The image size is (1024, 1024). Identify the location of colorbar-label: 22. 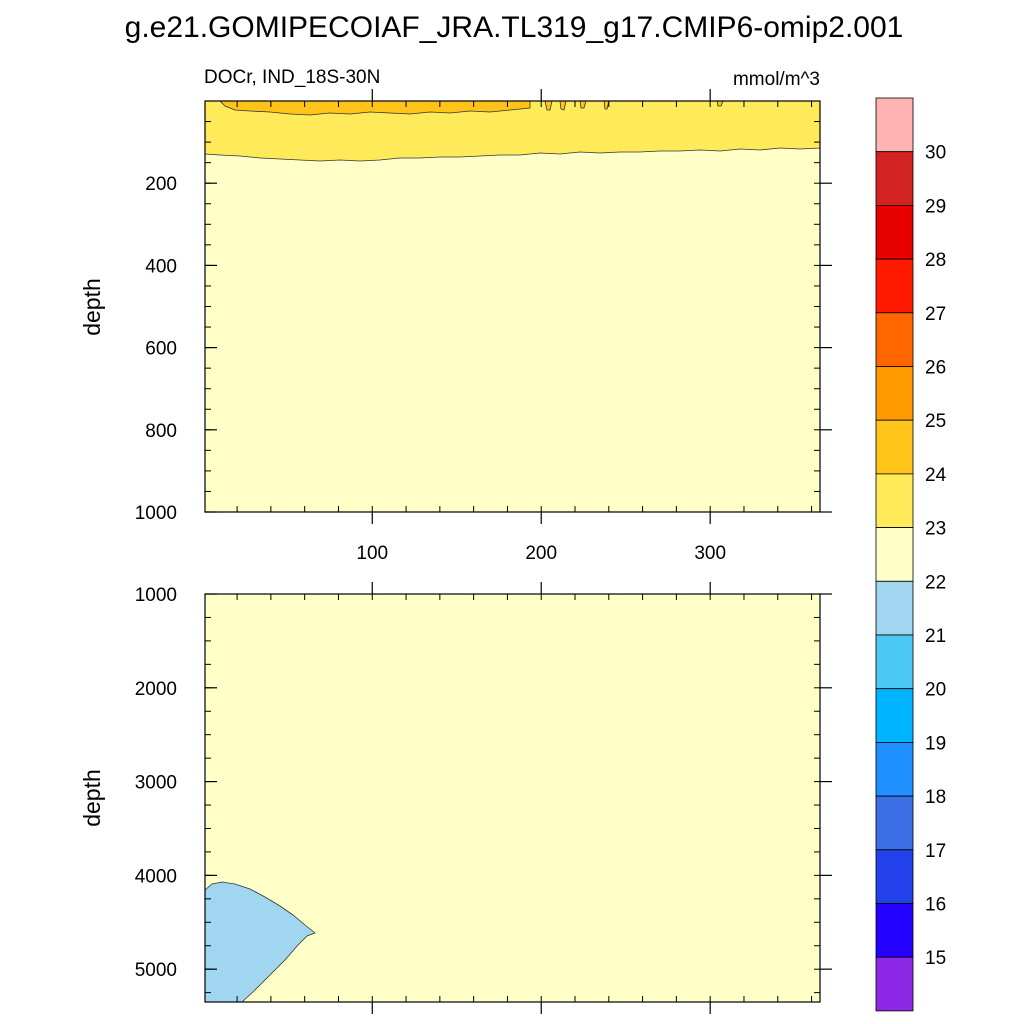
(935, 582).